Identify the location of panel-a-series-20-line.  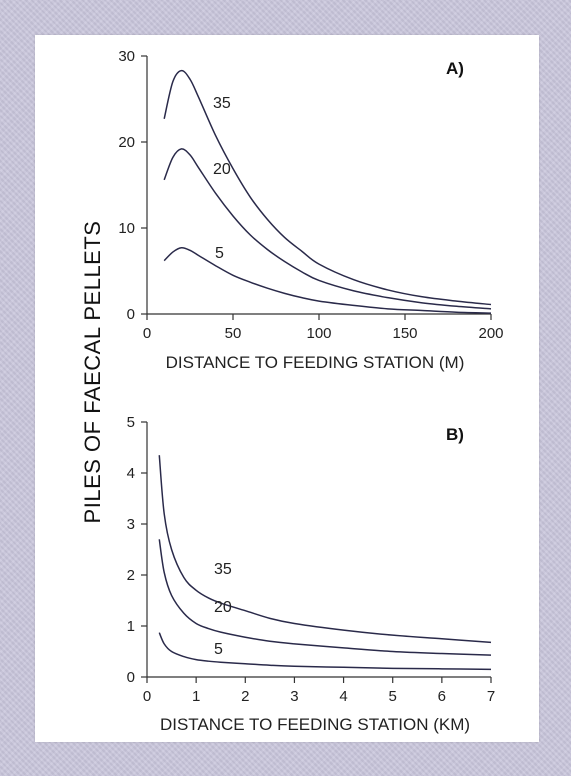
(327, 229).